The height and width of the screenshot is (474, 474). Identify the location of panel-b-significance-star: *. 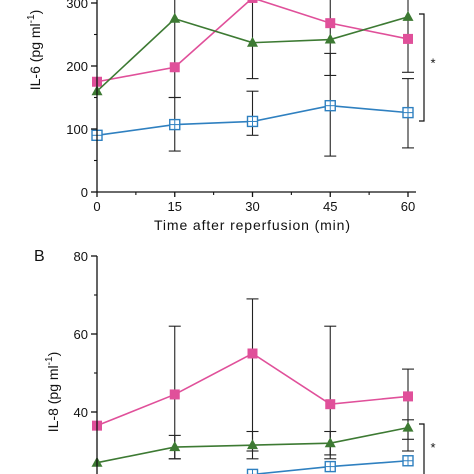
(432, 447).